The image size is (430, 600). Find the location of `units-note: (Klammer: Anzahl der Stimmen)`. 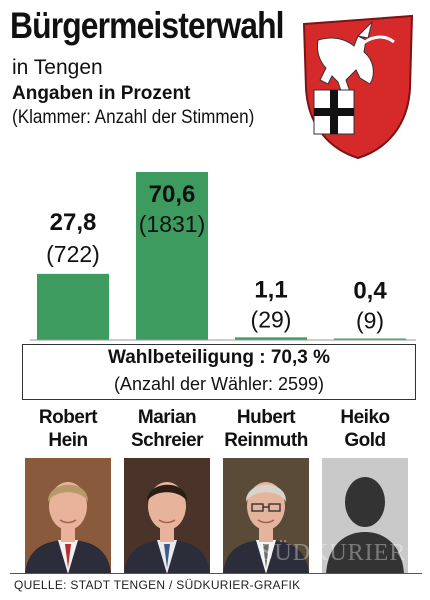

units-note: (Klammer: Anzahl der Stimmen) is located at coordinates (133, 117).